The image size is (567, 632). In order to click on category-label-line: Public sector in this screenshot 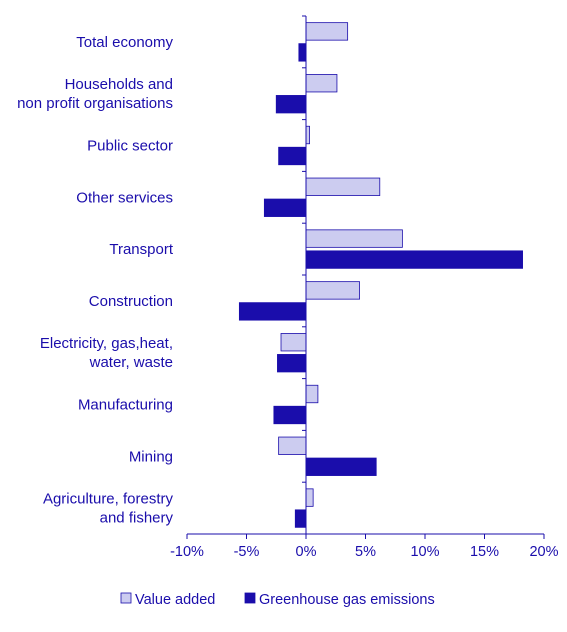, I will do `click(130, 146)`.